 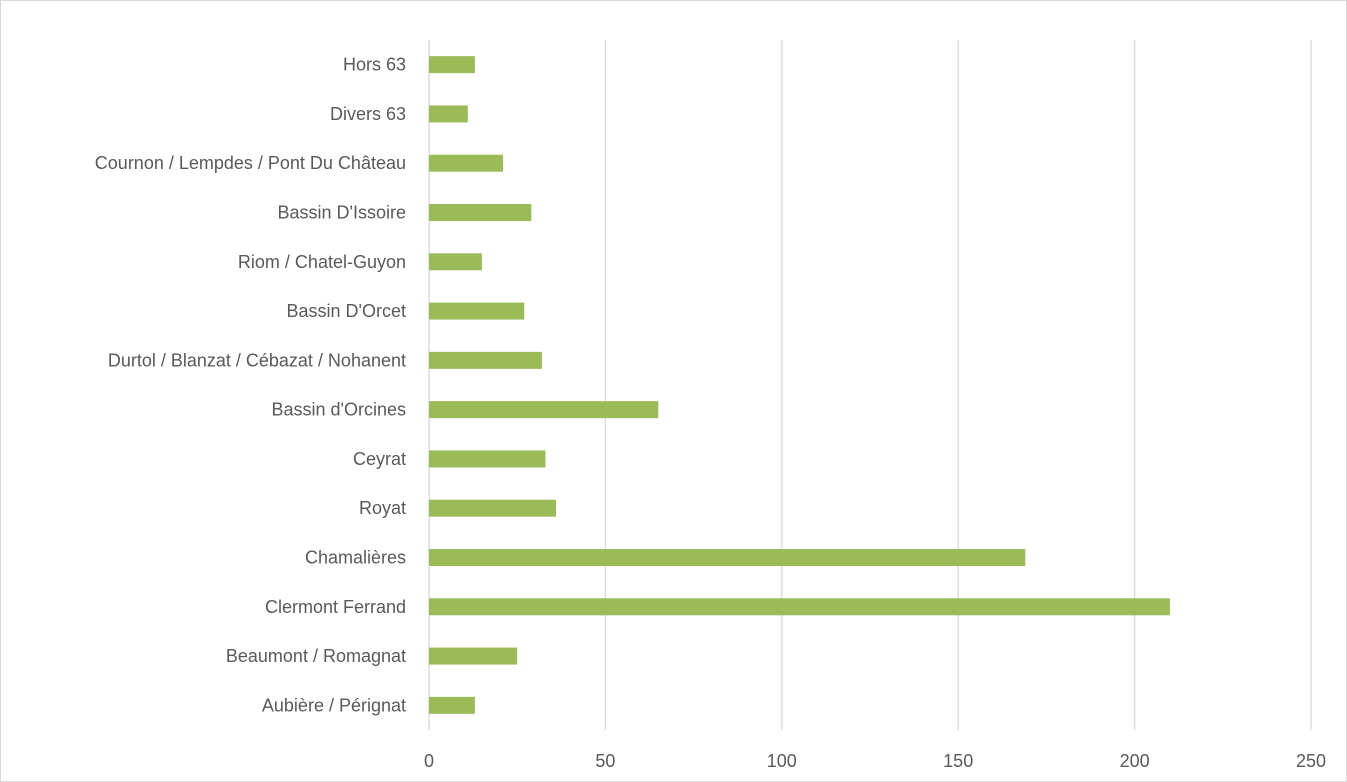 What do you see at coordinates (342, 213) in the screenshot?
I see `category-label: Bassin D'Issoire` at bounding box center [342, 213].